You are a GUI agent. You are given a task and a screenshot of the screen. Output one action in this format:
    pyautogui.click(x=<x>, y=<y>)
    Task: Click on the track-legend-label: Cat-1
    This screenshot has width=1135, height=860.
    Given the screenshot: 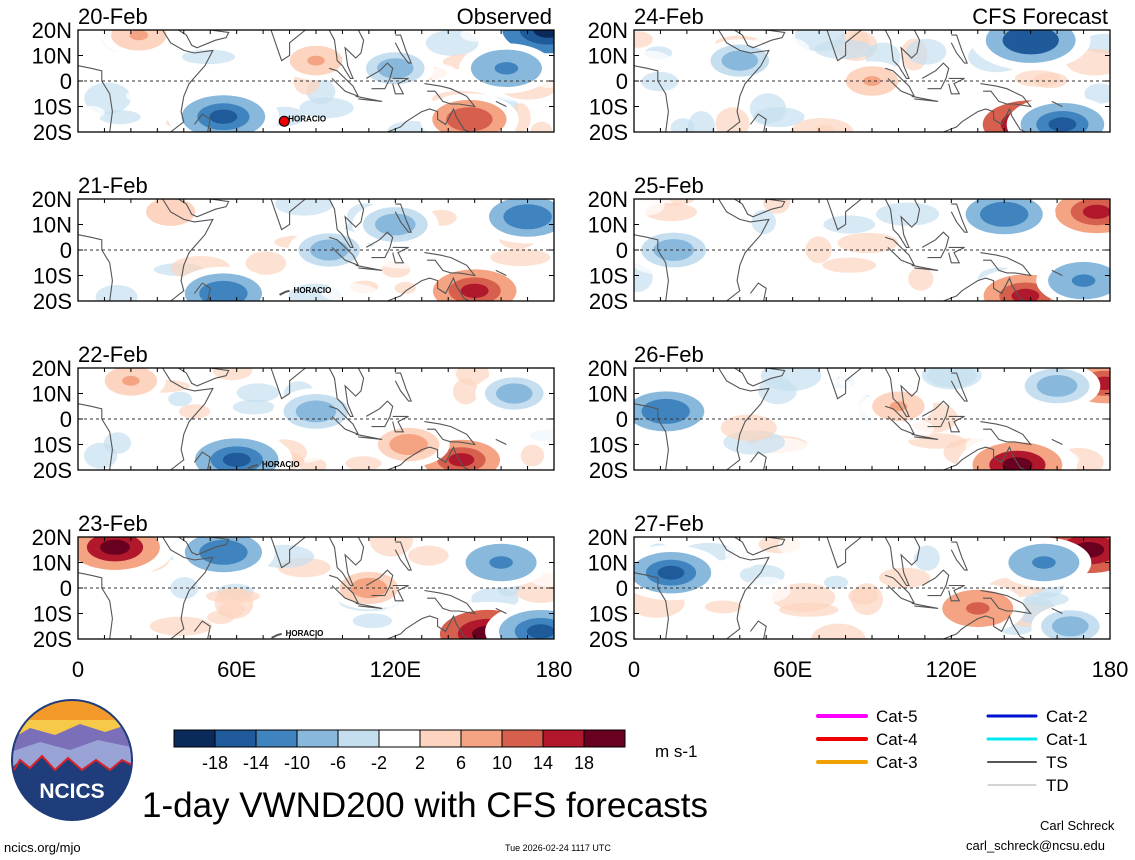 What is the action you would take?
    pyautogui.click(x=1067, y=739)
    